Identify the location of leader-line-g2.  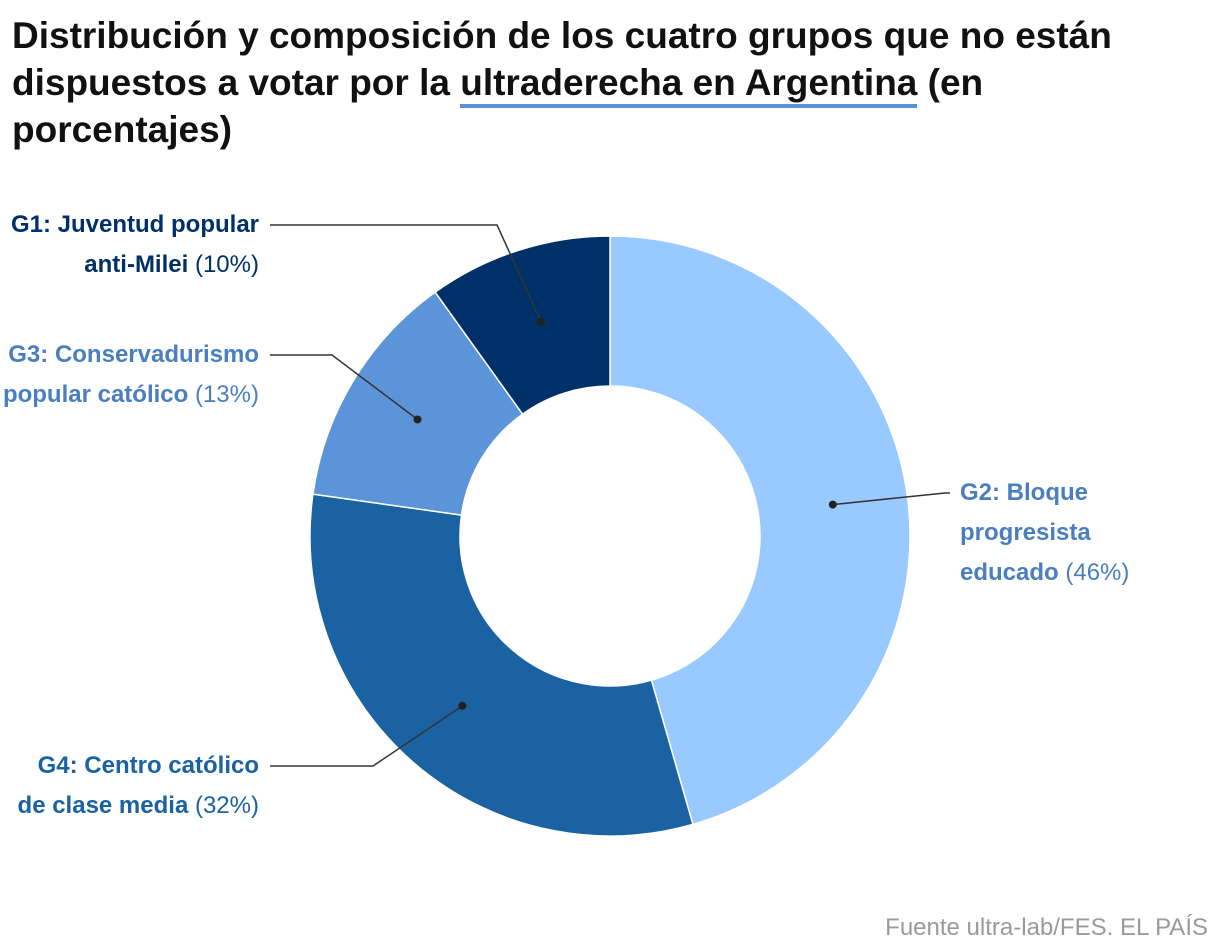
(891, 499).